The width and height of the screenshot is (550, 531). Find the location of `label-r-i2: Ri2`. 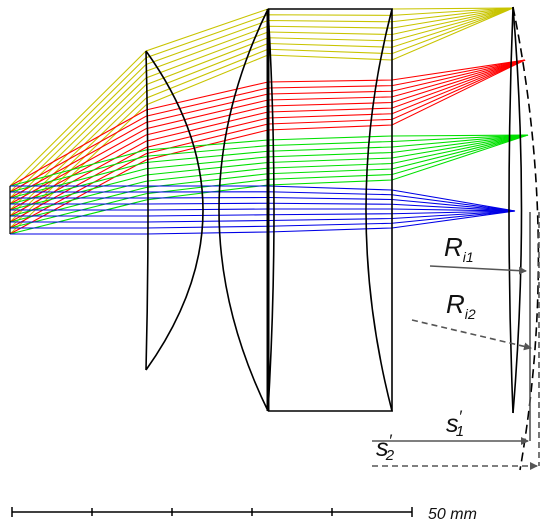

label-r-i2: Ri2 is located at coordinates (461, 305).